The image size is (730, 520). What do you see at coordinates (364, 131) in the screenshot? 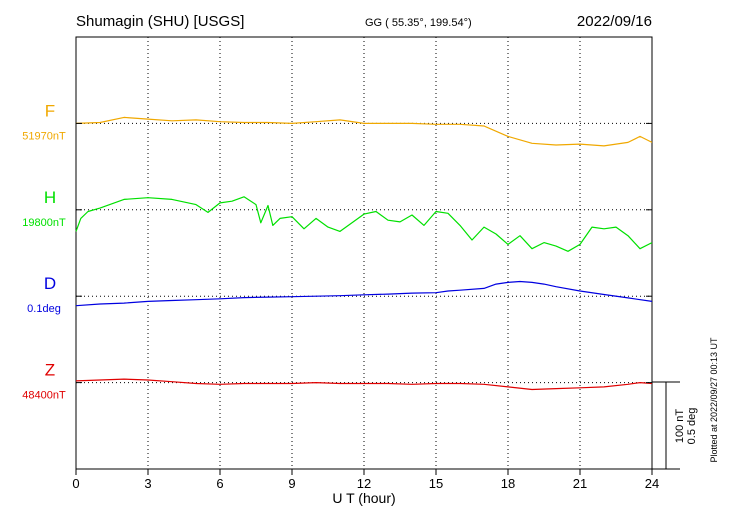
I see `series-line-f` at bounding box center [364, 131].